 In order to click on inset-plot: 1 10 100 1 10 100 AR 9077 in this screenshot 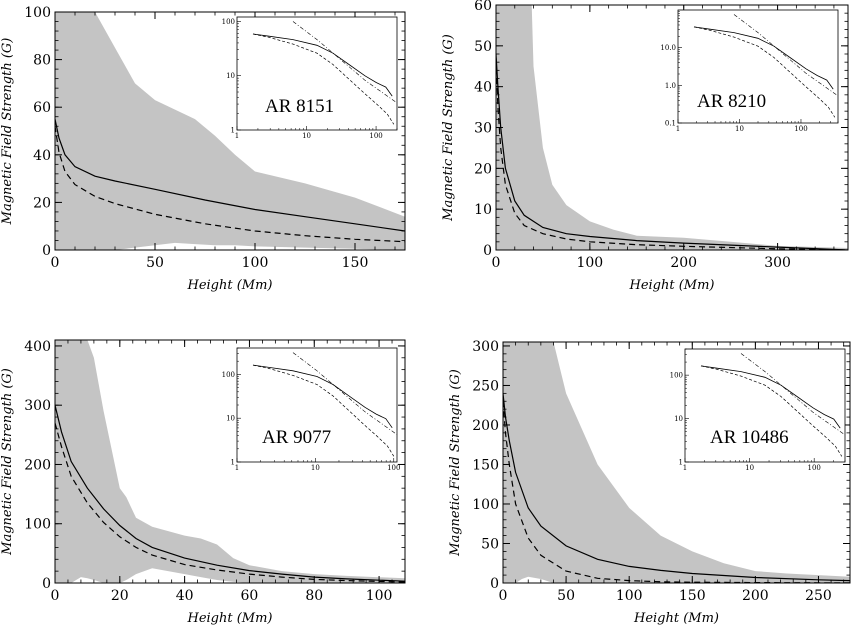, I will do `click(311, 409)`.